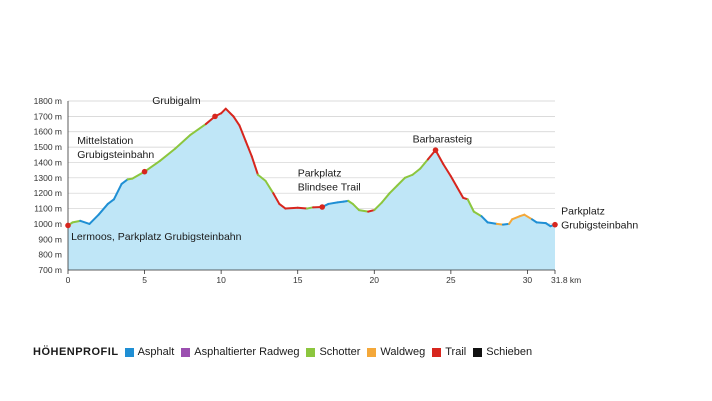 The width and height of the screenshot is (712, 401). What do you see at coordinates (115, 148) in the screenshot?
I see `annotation-1: Mittelstation Grubigsteinbahn` at bounding box center [115, 148].